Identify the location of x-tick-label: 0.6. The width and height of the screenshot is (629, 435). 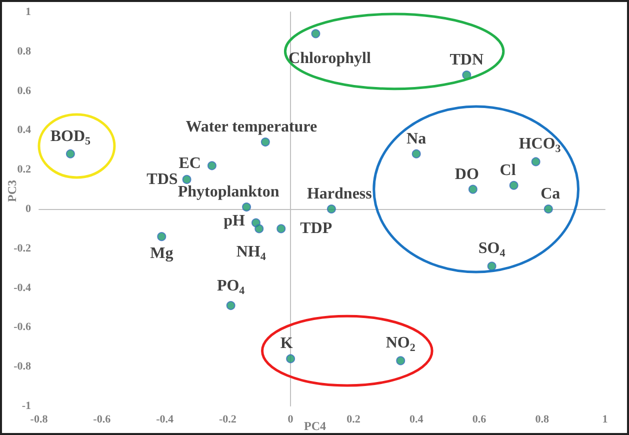
(479, 420).